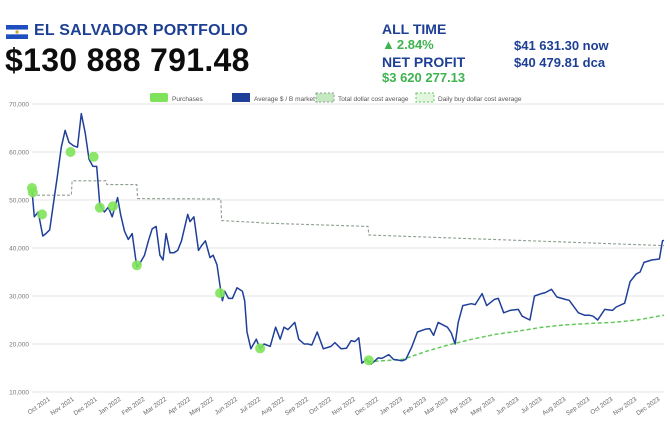 Image resolution: width=670 pixels, height=437 pixels. What do you see at coordinates (19, 201) in the screenshot?
I see `y-tick-label: 50,000` at bounding box center [19, 201].